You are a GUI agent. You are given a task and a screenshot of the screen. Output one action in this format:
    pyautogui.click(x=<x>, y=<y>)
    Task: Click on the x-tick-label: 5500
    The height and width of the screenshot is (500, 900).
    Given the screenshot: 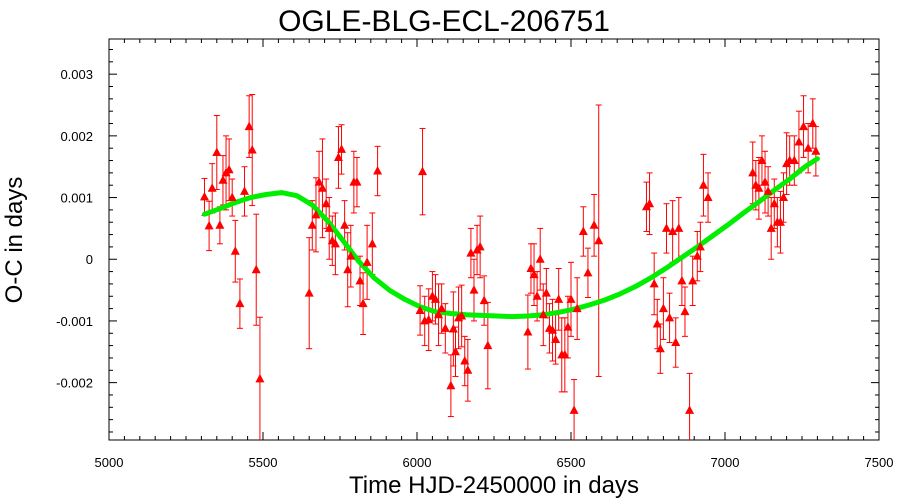 What is the action you would take?
    pyautogui.click(x=263, y=462)
    